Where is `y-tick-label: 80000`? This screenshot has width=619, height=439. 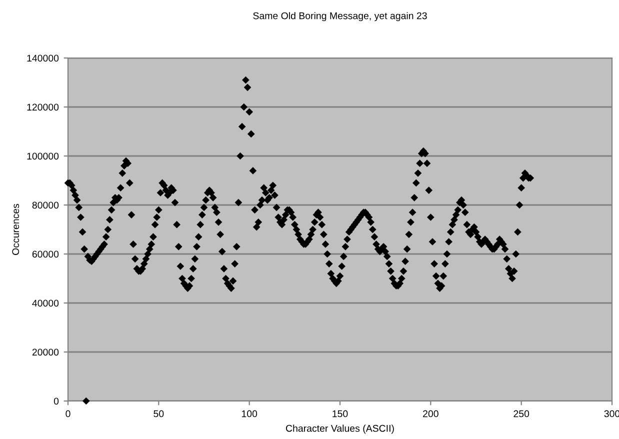
y-tick-label: 80000 is located at coordinates (45, 205).